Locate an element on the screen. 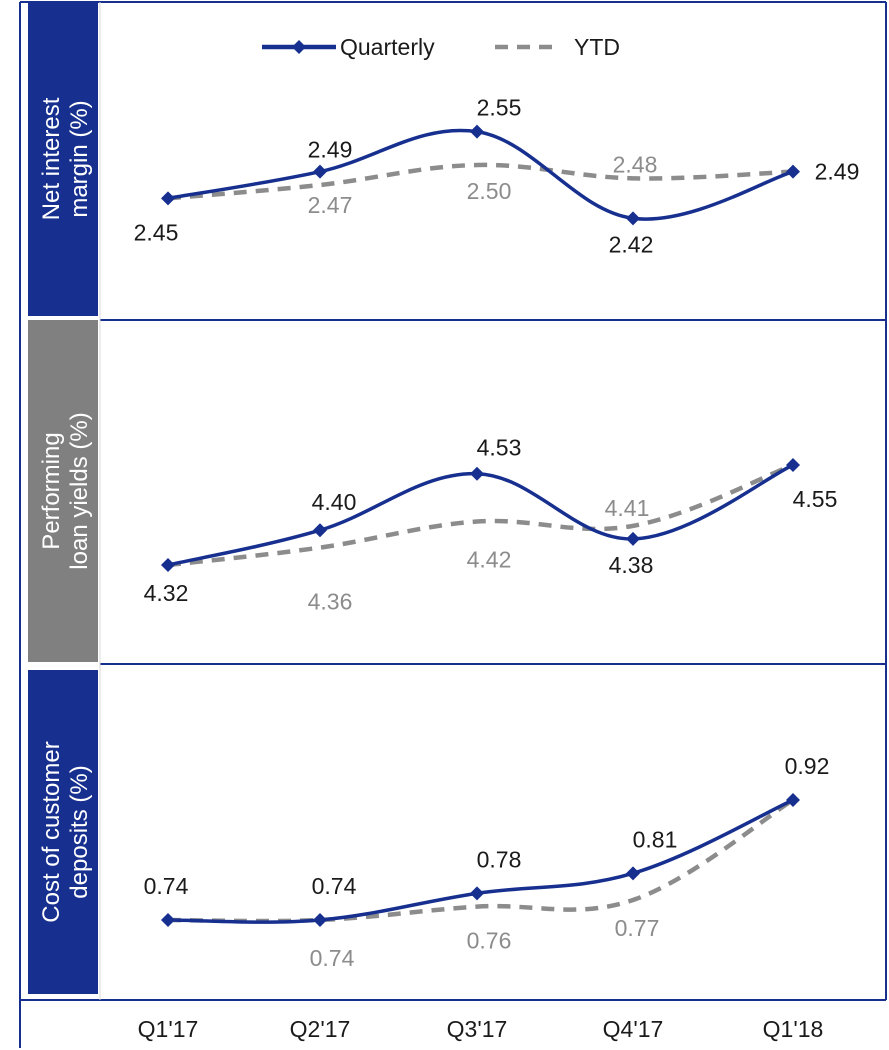  x-tick-label: Q2'17 is located at coordinates (320, 1029).